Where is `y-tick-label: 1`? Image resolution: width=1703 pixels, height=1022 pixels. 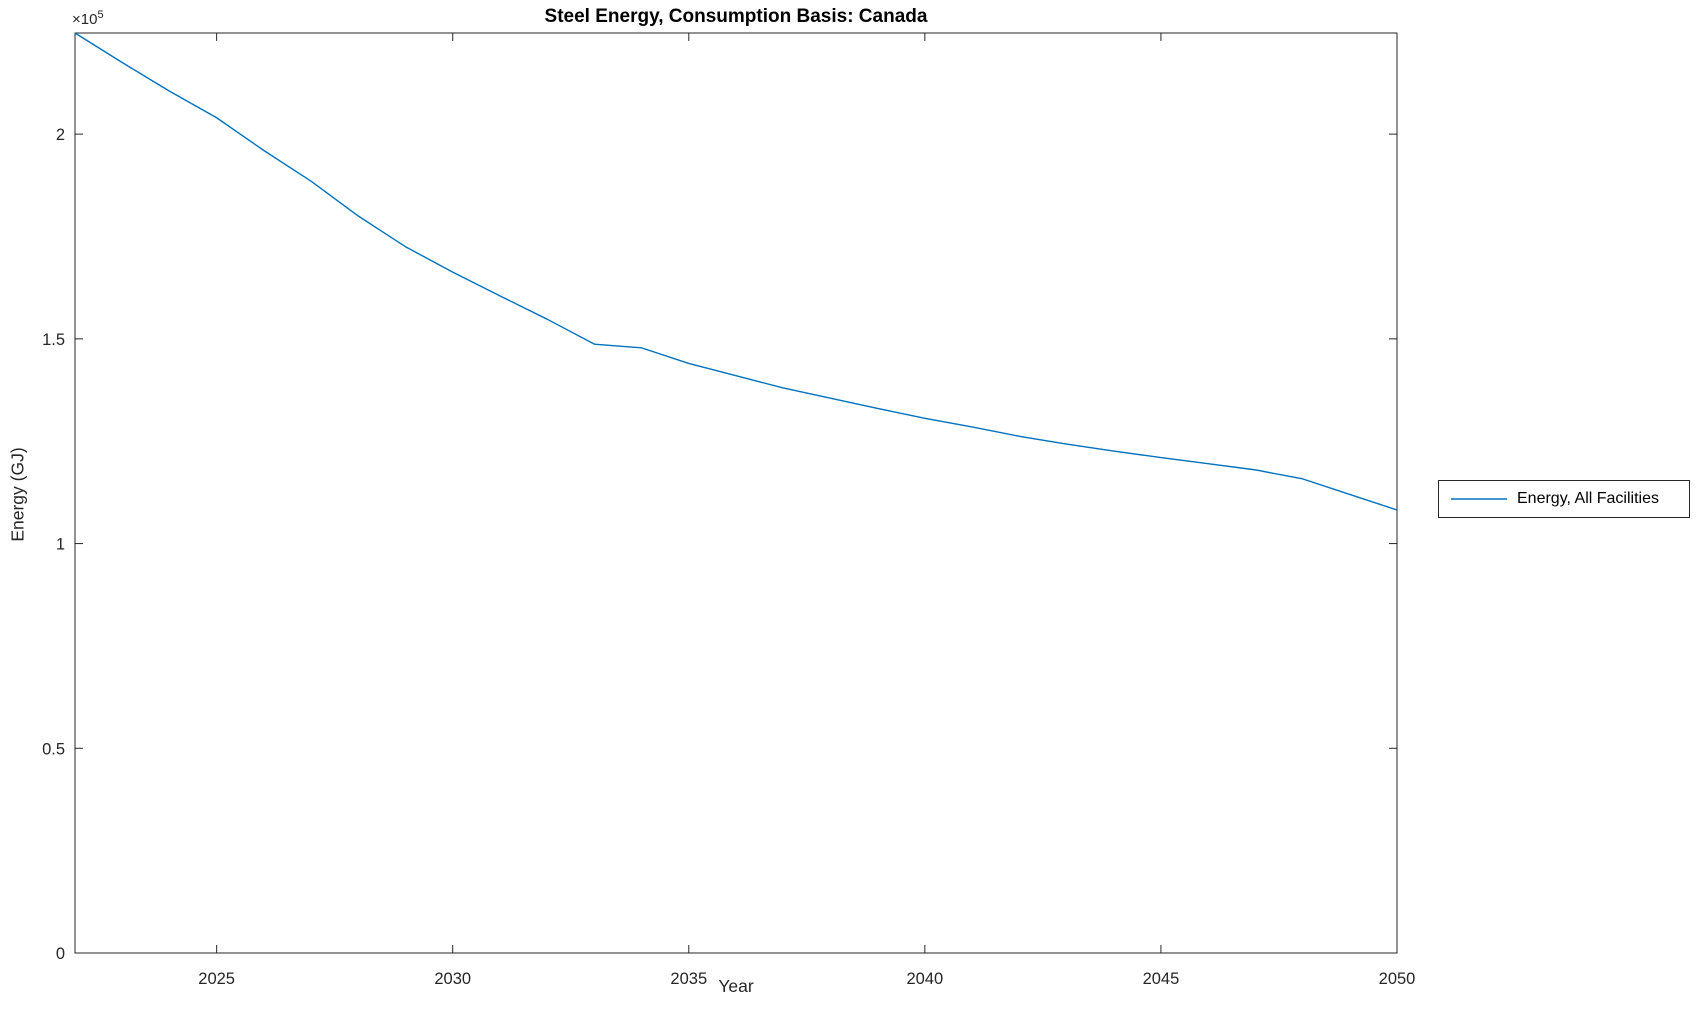
y-tick-label: 1 is located at coordinates (60, 545).